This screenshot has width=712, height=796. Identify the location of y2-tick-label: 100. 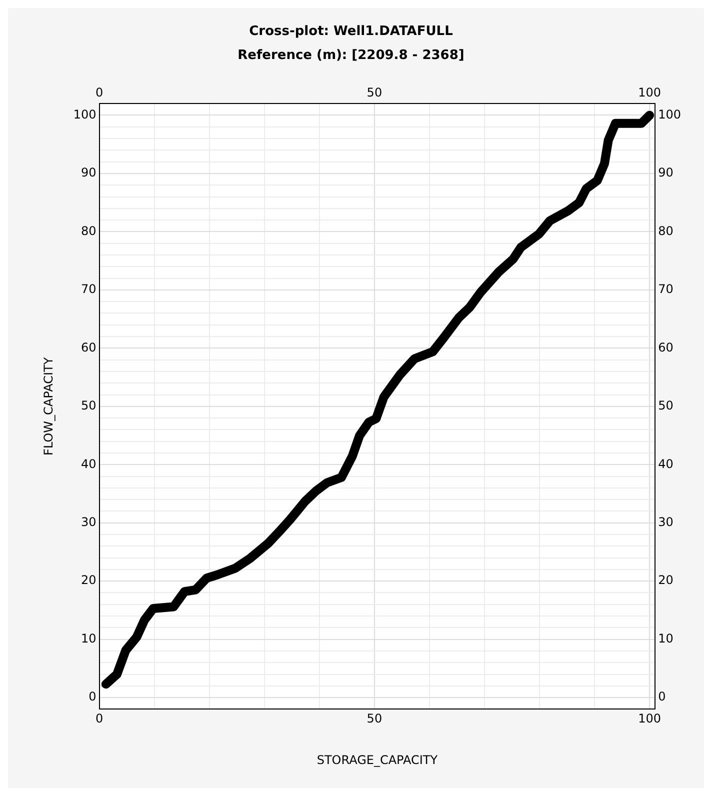
(669, 114).